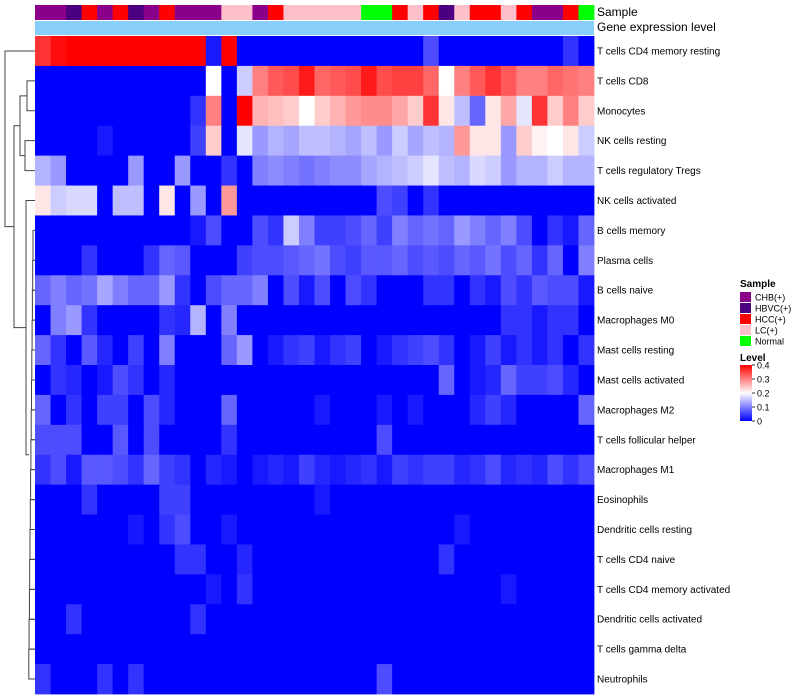 The width and height of the screenshot is (800, 700). What do you see at coordinates (758, 284) in the screenshot?
I see `legend-sample-title: Sample` at bounding box center [758, 284].